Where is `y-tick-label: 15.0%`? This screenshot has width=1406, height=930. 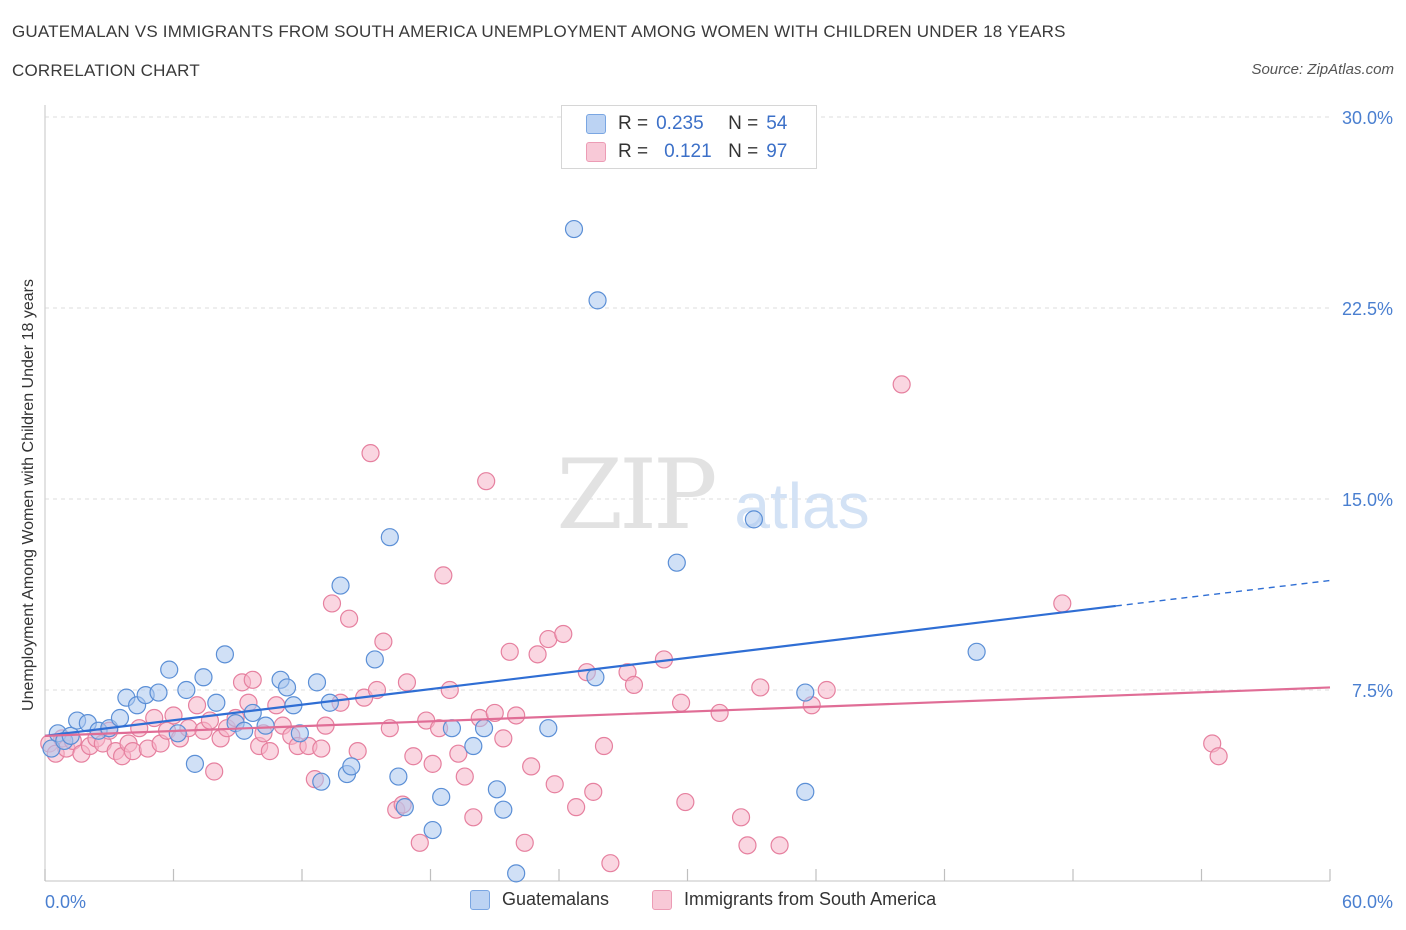
y-tick-label: 15.0% is located at coordinates (1367, 500).